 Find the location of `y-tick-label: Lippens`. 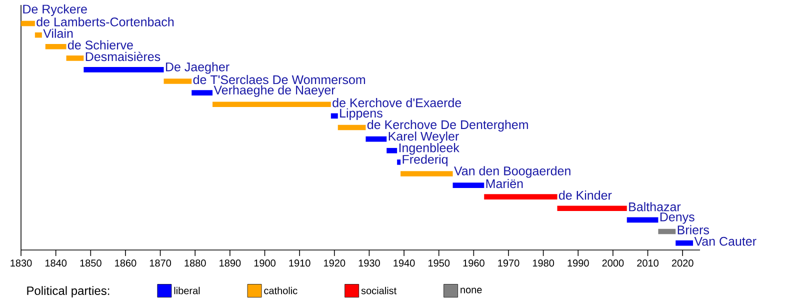

y-tick-label: Lippens is located at coordinates (361, 114).